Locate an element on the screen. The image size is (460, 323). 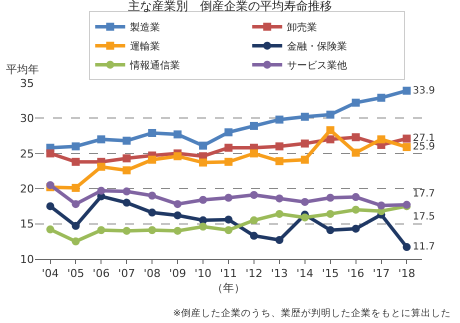
x-tick-label: '10 is located at coordinates (203, 273).